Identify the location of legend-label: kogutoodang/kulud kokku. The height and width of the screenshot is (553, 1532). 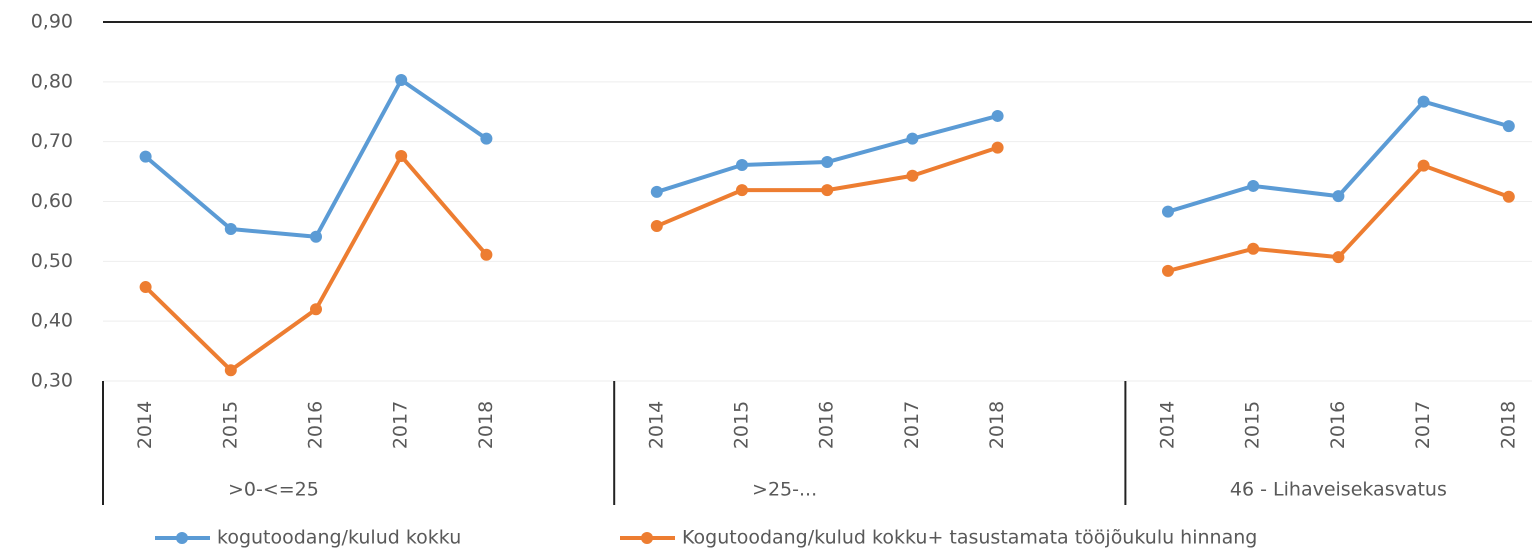
(339, 538).